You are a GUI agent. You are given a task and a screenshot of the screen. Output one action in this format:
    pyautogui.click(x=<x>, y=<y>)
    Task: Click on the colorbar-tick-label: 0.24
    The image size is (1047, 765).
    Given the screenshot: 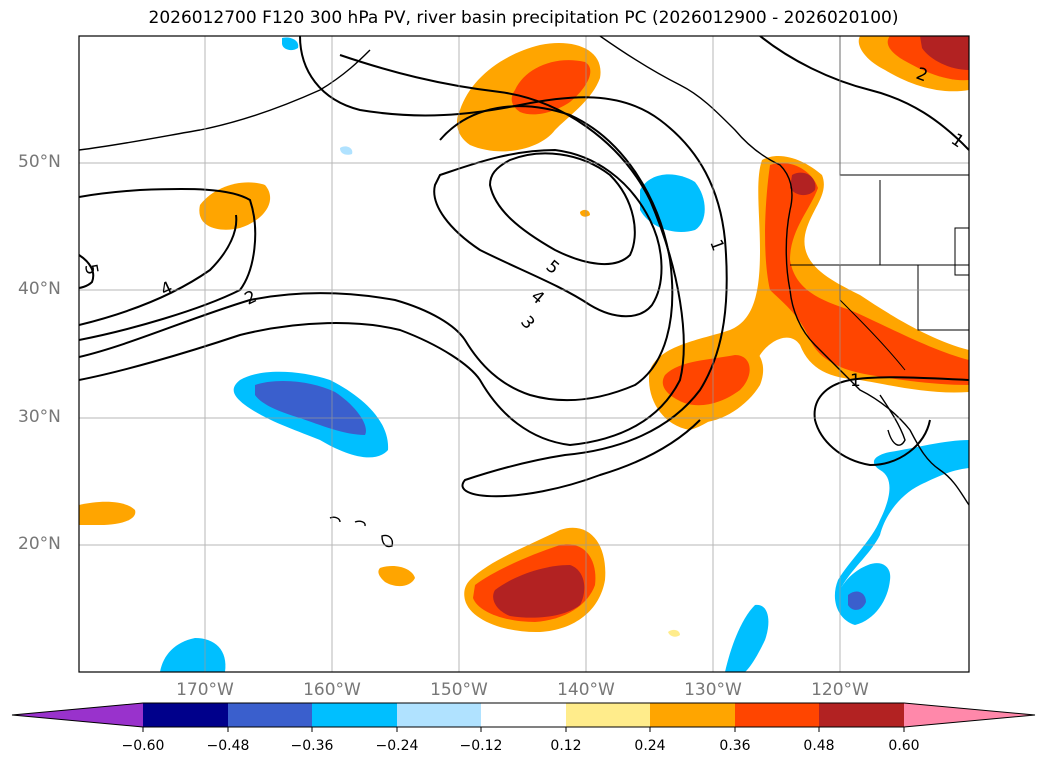 What is the action you would take?
    pyautogui.click(x=650, y=746)
    